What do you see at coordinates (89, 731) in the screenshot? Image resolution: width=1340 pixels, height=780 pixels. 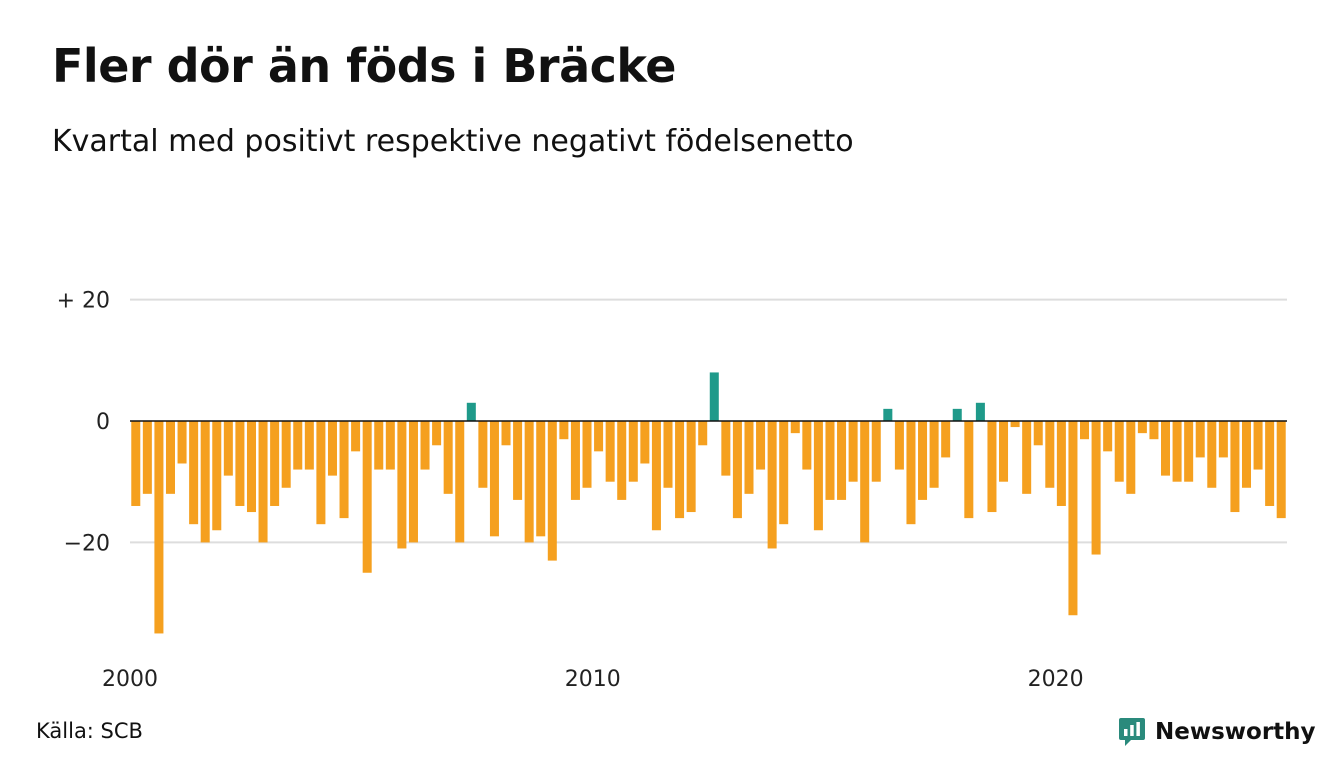 I see `source-note: Källa: SCB` at bounding box center [89, 731].